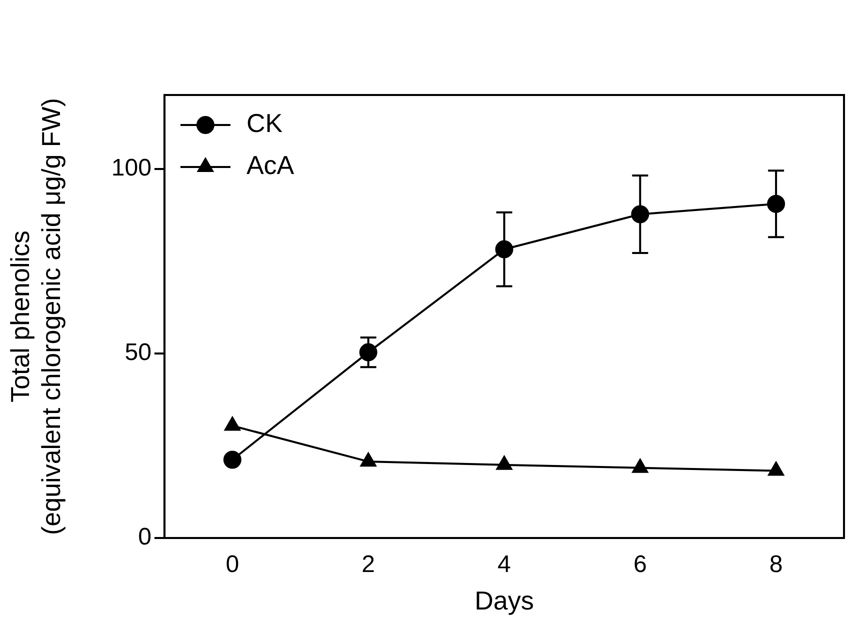 This screenshot has width=854, height=628. What do you see at coordinates (138, 352) in the screenshot?
I see `y-tick-label: 50` at bounding box center [138, 352].